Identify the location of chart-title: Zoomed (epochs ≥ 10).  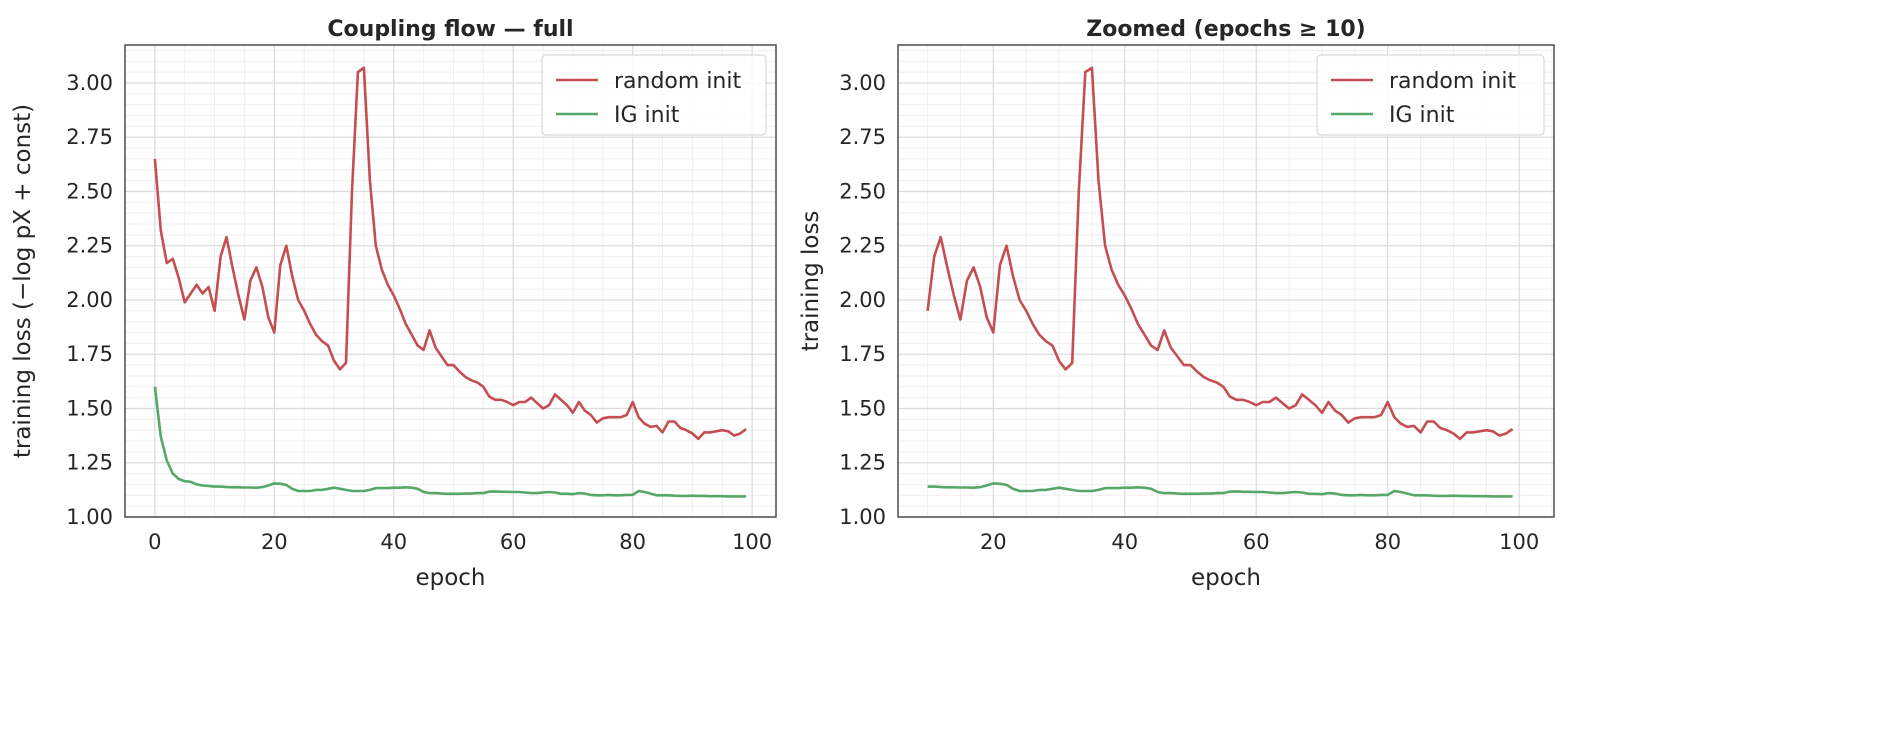
(1226, 29).